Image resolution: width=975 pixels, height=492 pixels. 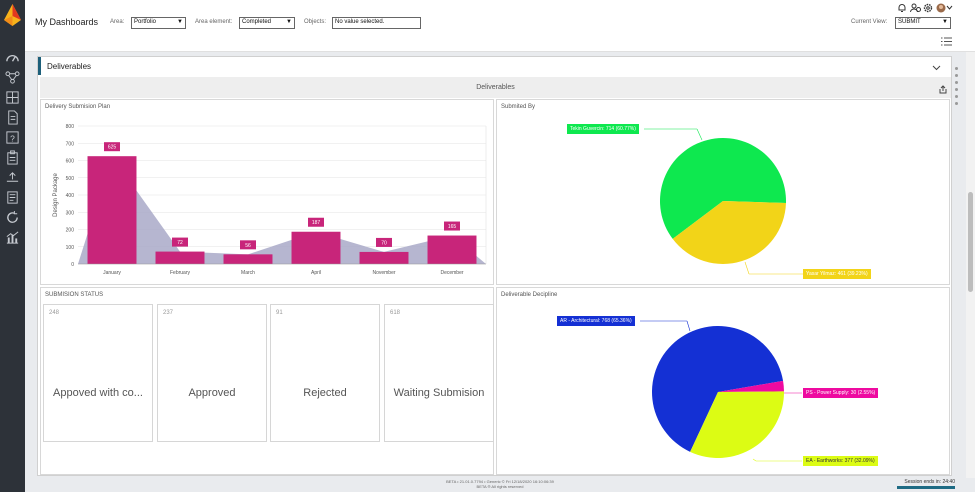 I want to click on settings-icon, so click(x=928, y=9).